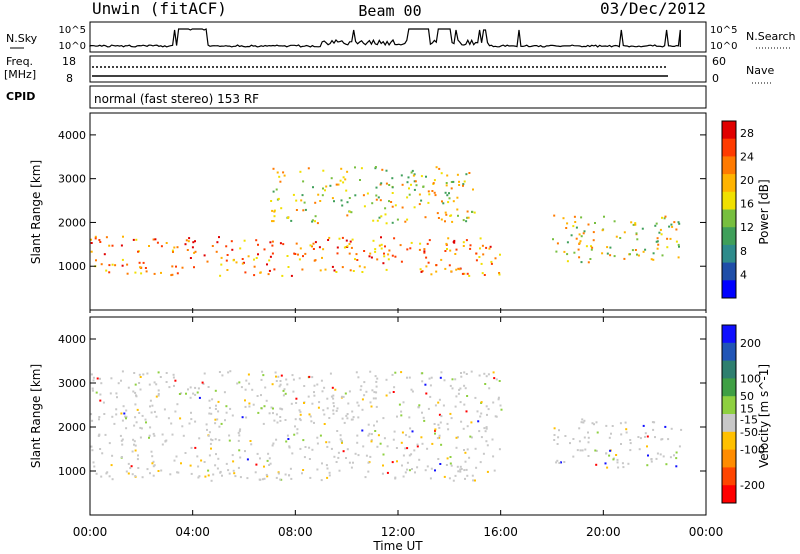 This screenshot has width=800, height=554. I want to click on time-axis-label: Time UT, so click(397, 546).